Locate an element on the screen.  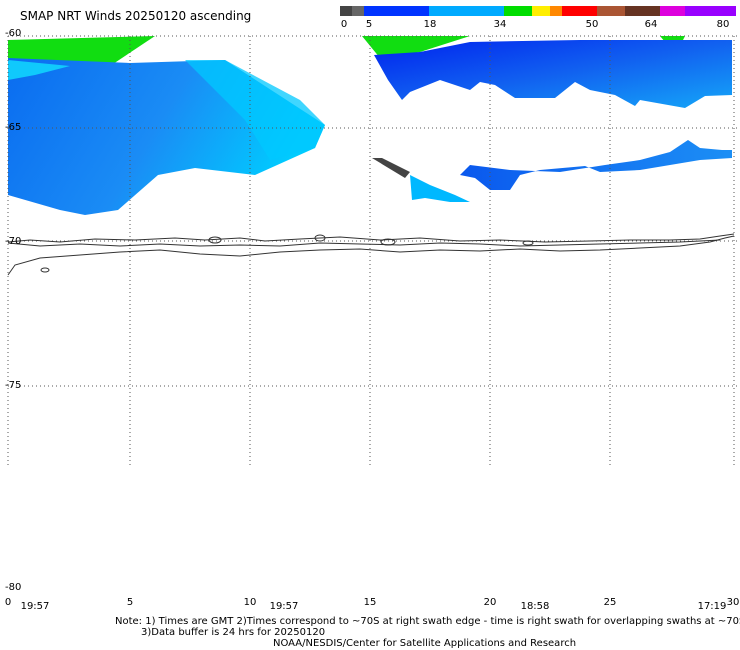
lon-label: 10 is located at coordinates (250, 602).